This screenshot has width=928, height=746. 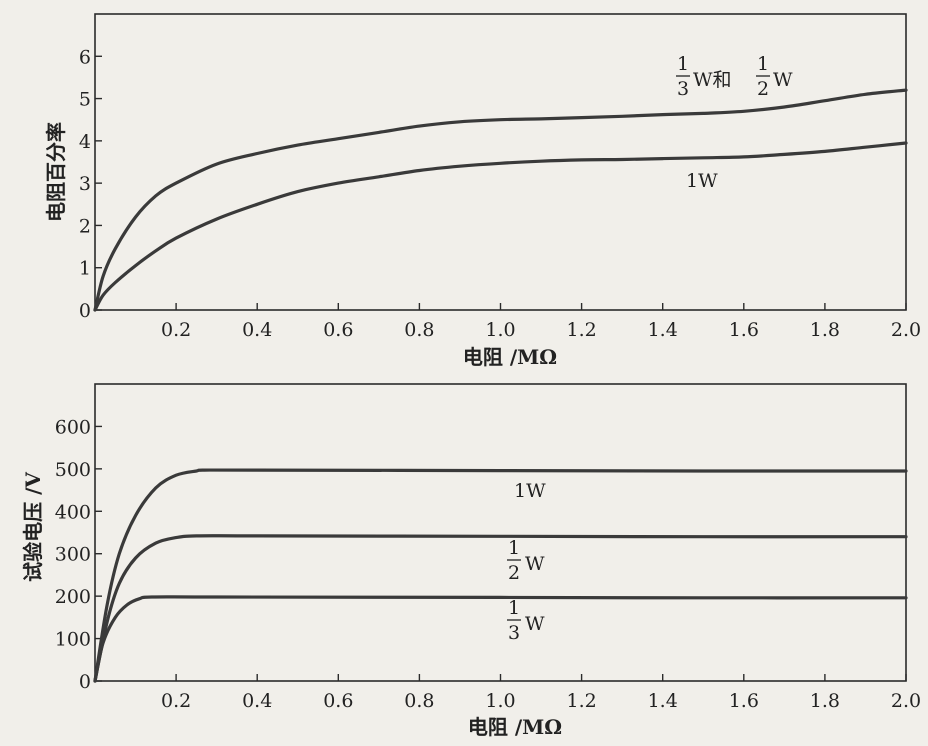 What do you see at coordinates (85, 226) in the screenshot?
I see `y-tick-label: 2` at bounding box center [85, 226].